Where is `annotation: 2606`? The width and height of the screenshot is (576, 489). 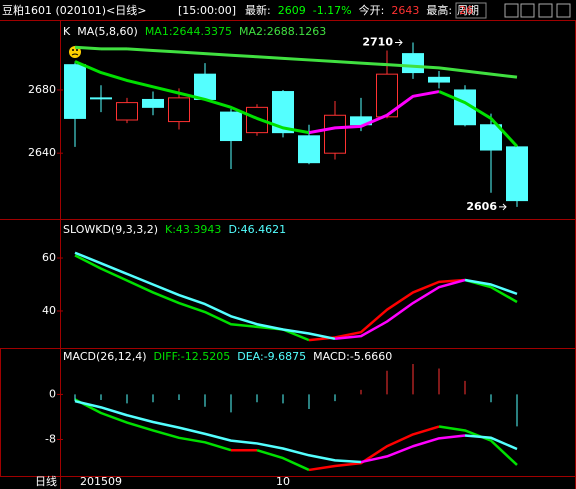 annotation: 2606 is located at coordinates (481, 206).